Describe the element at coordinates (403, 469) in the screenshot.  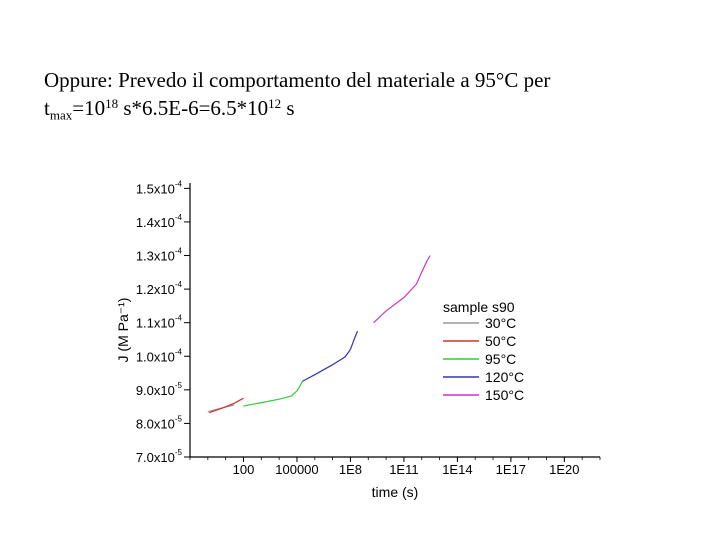
I see `x-tick-label: 1E11` at that location.